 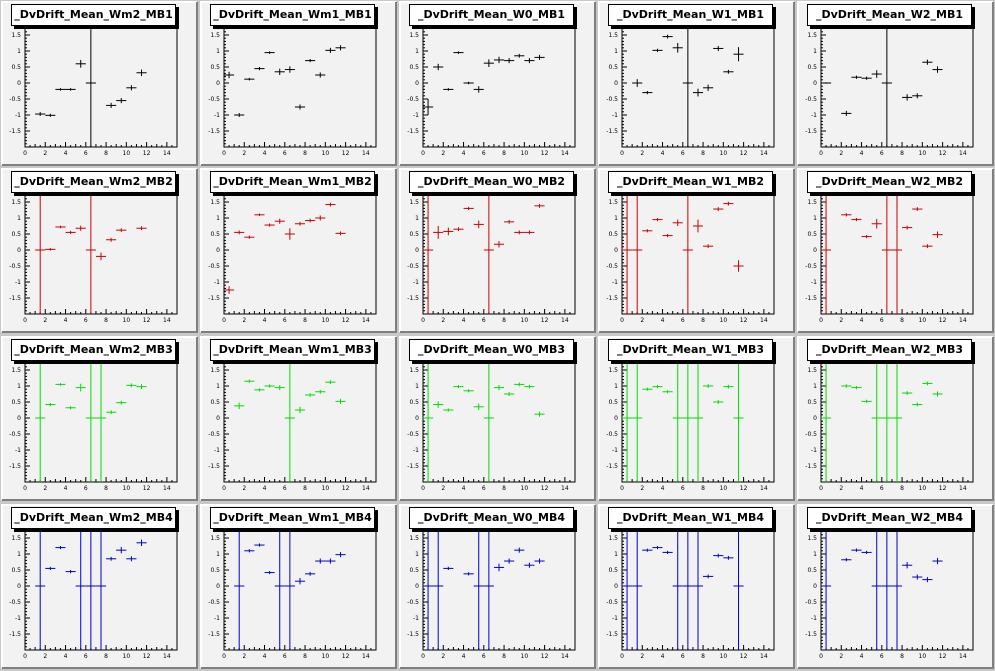 What do you see at coordinates (93, 15) in the screenshot?
I see `plot-title: _DvDrift_Mean_Wm2_MB1` at bounding box center [93, 15].